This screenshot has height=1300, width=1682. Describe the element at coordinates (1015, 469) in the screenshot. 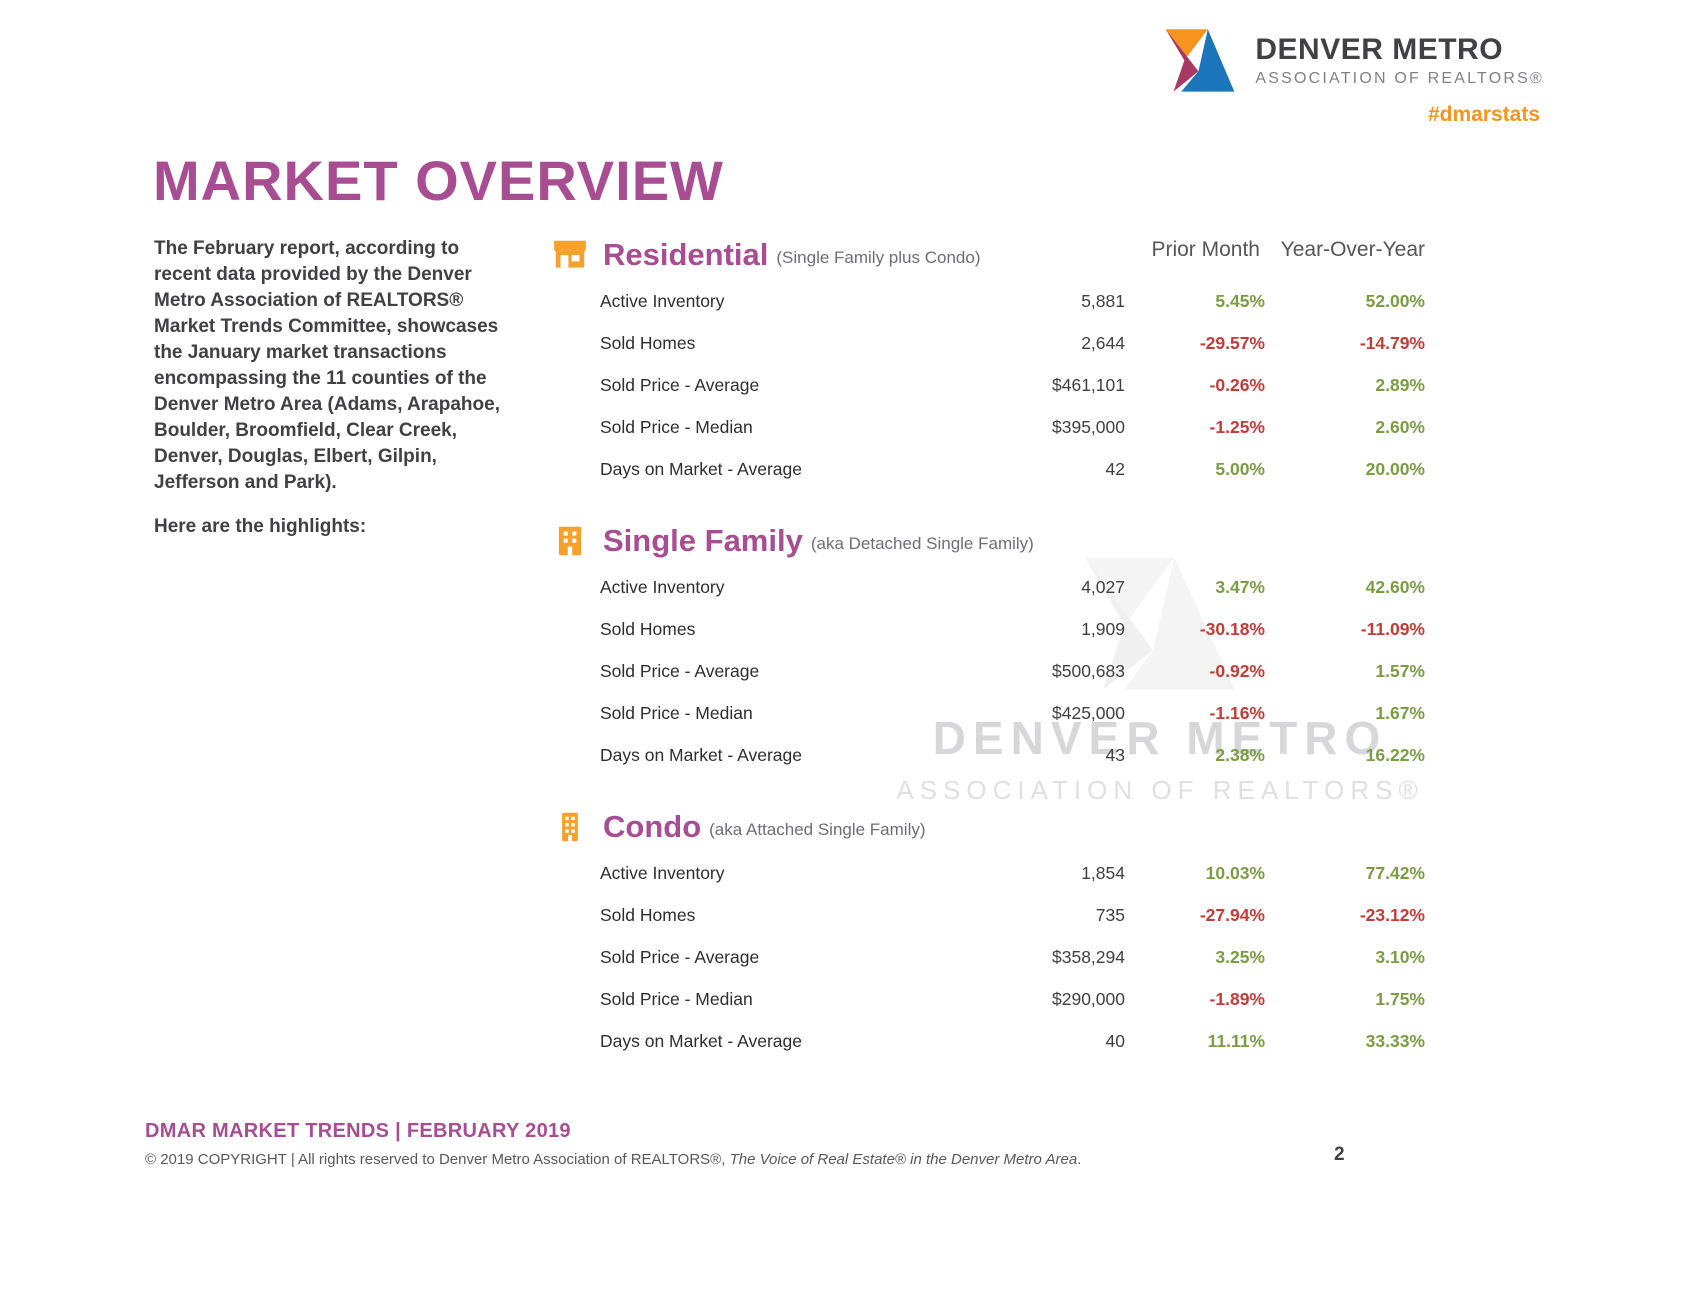

I see `table-row: Days on Market - Average 42 5.00% 20.00%` at that location.